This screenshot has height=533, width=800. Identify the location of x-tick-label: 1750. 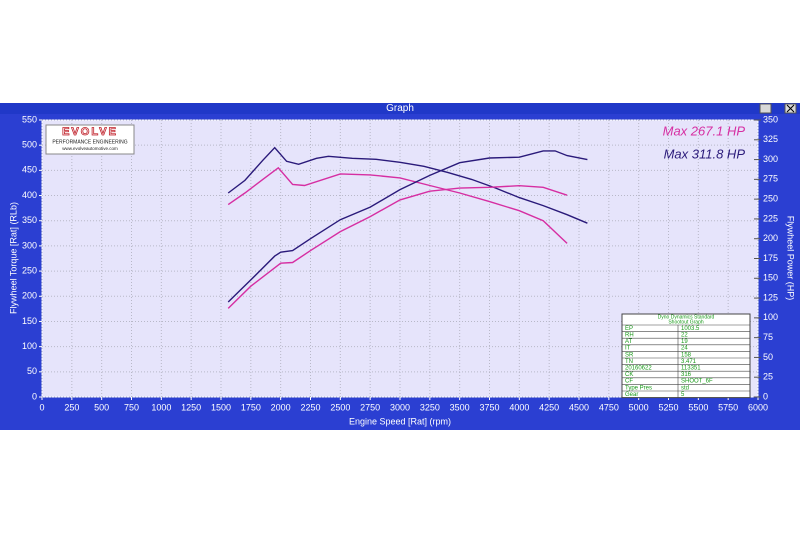
(251, 407).